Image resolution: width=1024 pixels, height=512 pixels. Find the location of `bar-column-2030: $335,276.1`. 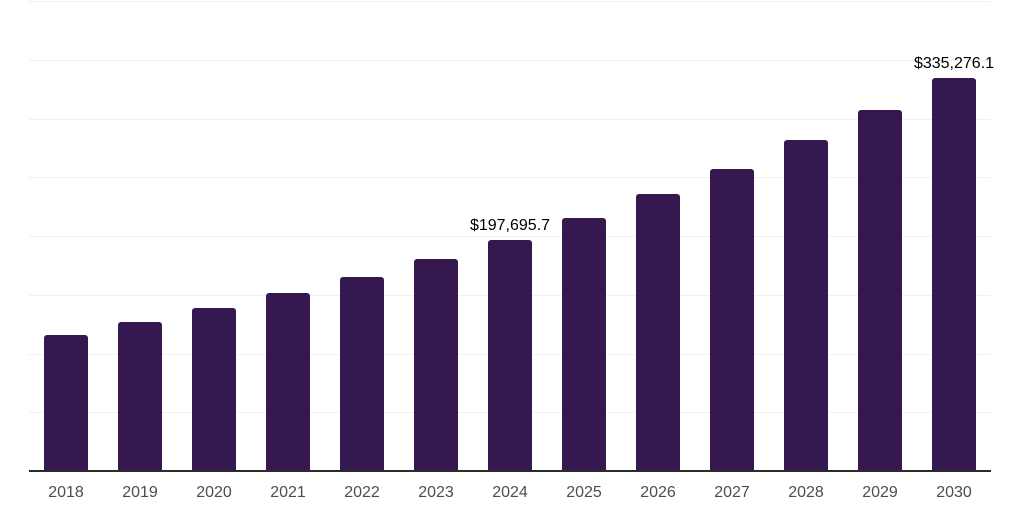

bar-column-2030: $335,276.1 is located at coordinates (954, 237).